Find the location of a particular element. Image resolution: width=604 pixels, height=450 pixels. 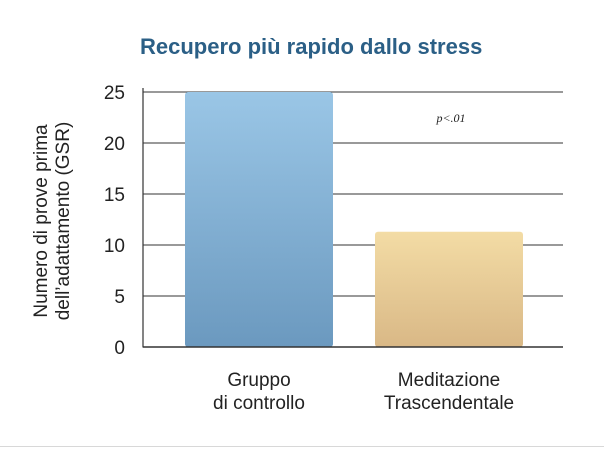

bottom-divider is located at coordinates (302, 446).